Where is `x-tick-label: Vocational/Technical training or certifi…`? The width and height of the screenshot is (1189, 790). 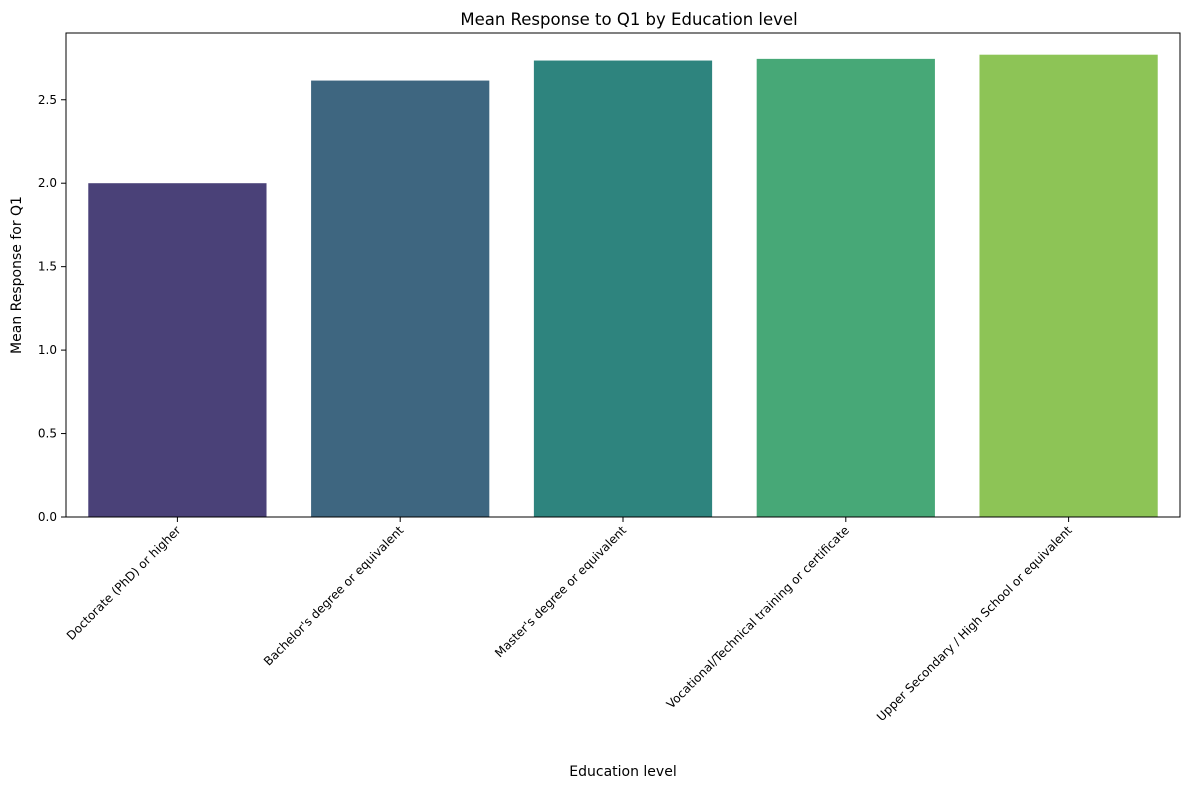 x-tick-label: Vocational/Technical training or certifi… is located at coordinates (758, 617).